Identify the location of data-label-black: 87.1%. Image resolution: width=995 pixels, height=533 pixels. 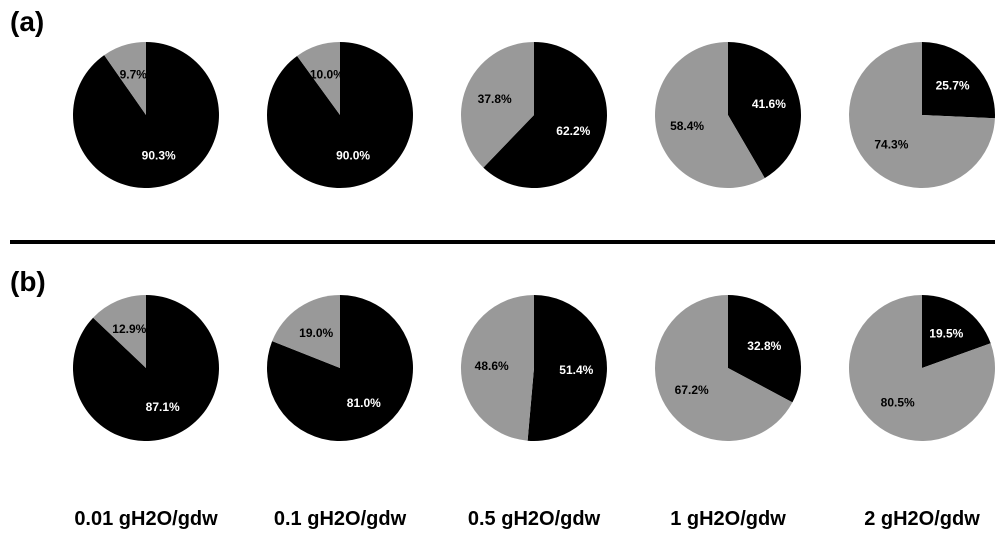
(163, 407).